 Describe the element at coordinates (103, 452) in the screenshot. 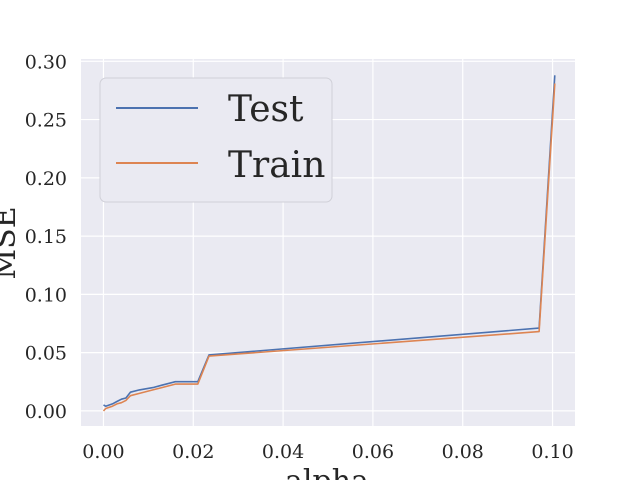

I see `x-tick-label: 0.00` at that location.